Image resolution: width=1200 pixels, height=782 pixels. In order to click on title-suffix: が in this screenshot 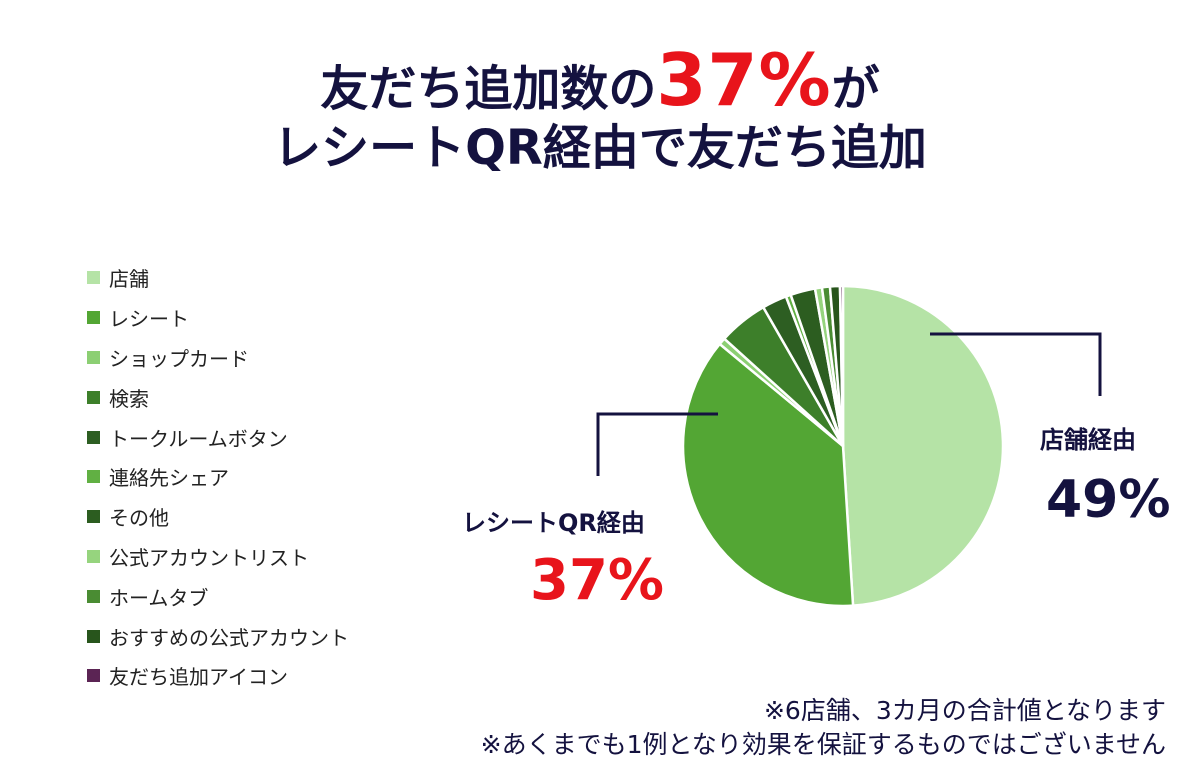, I will do `click(855, 89)`.